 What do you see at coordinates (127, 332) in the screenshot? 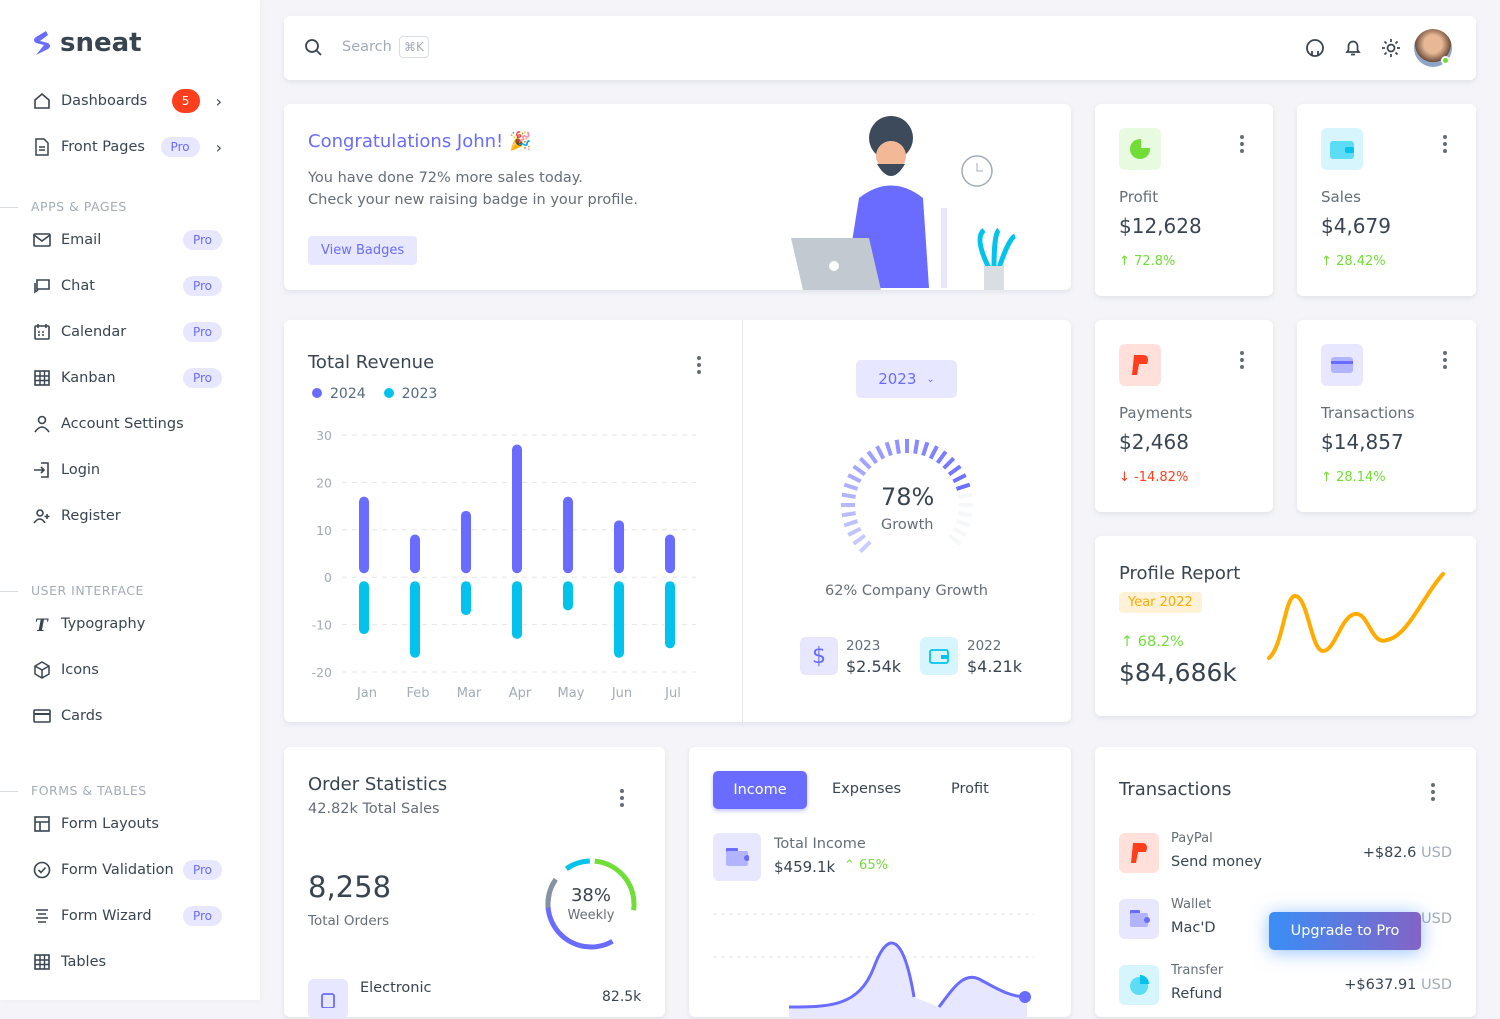
I see `sidebar-item-calendar: Calendar Pro` at bounding box center [127, 332].